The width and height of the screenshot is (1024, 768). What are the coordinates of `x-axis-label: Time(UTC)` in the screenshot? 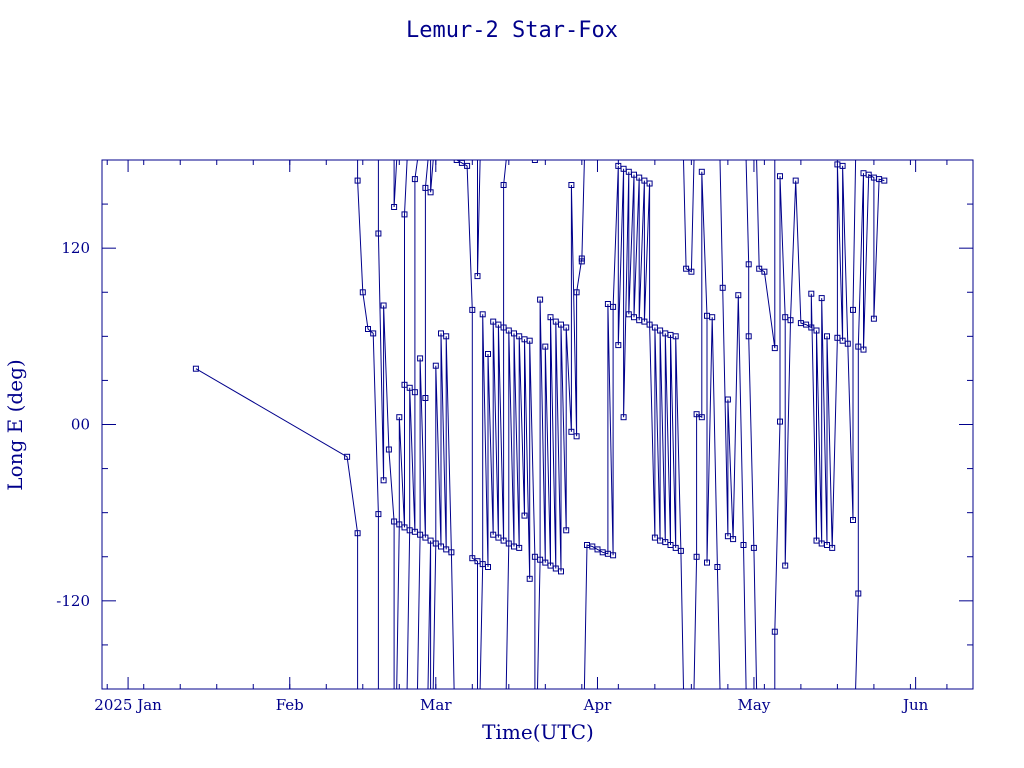 It's located at (538, 732).